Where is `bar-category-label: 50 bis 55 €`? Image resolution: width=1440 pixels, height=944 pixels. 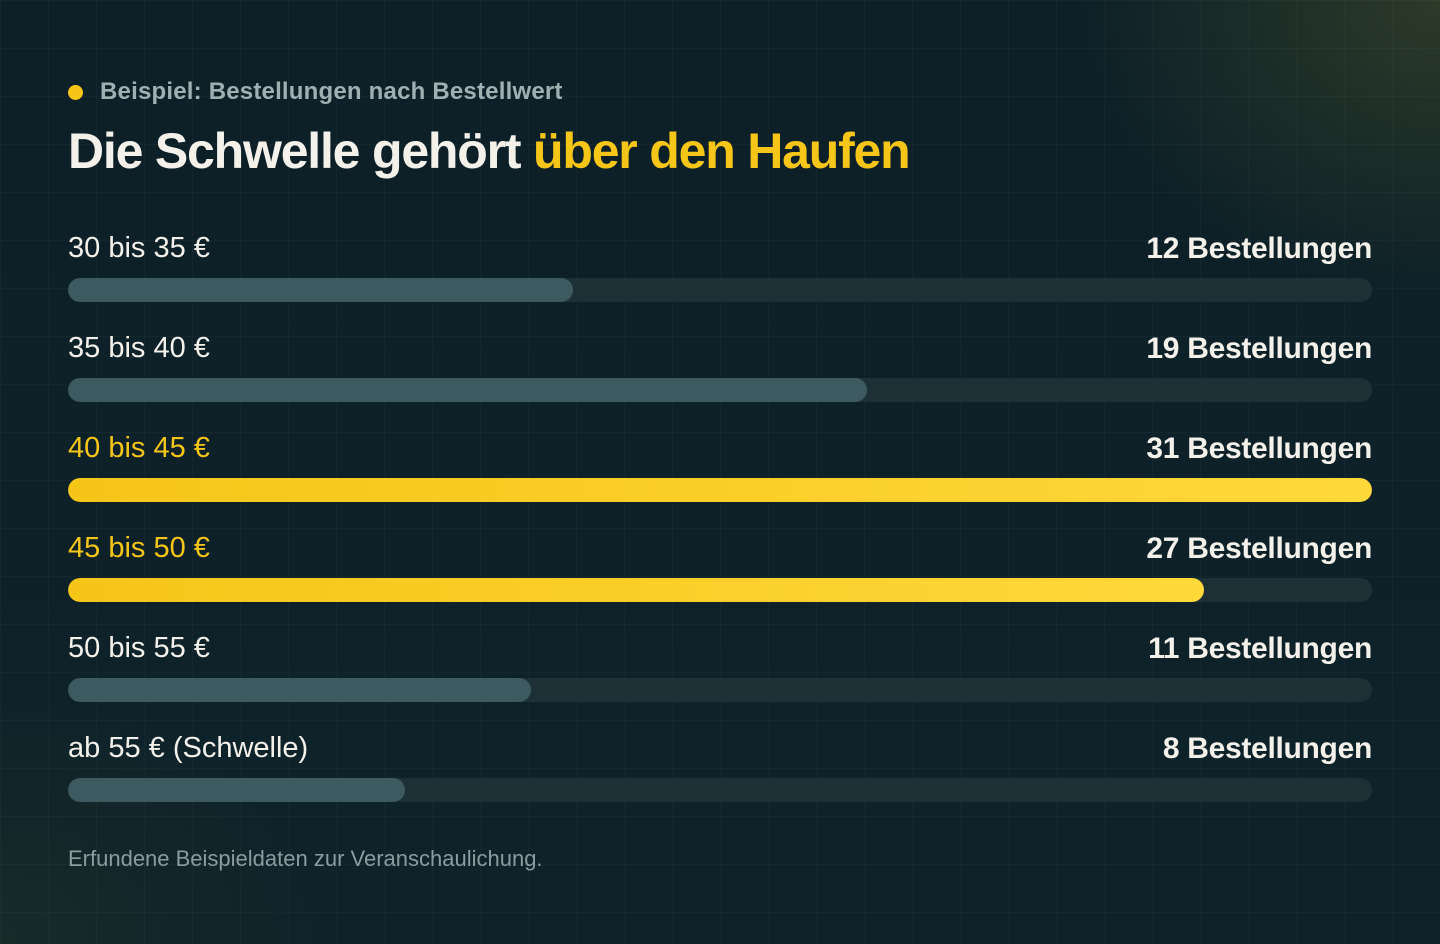
bar-category-label: 50 bis 55 € is located at coordinates (139, 648).